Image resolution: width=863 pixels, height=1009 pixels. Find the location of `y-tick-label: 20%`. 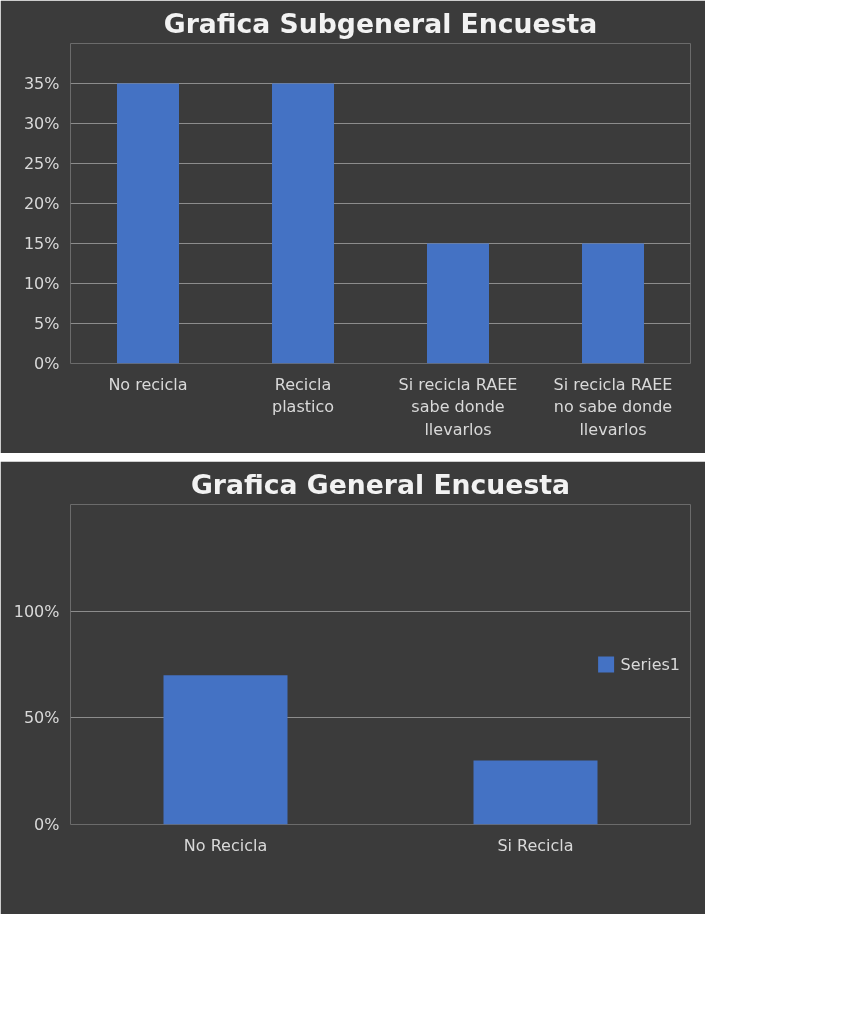

y-tick-label: 20% is located at coordinates (41, 203).